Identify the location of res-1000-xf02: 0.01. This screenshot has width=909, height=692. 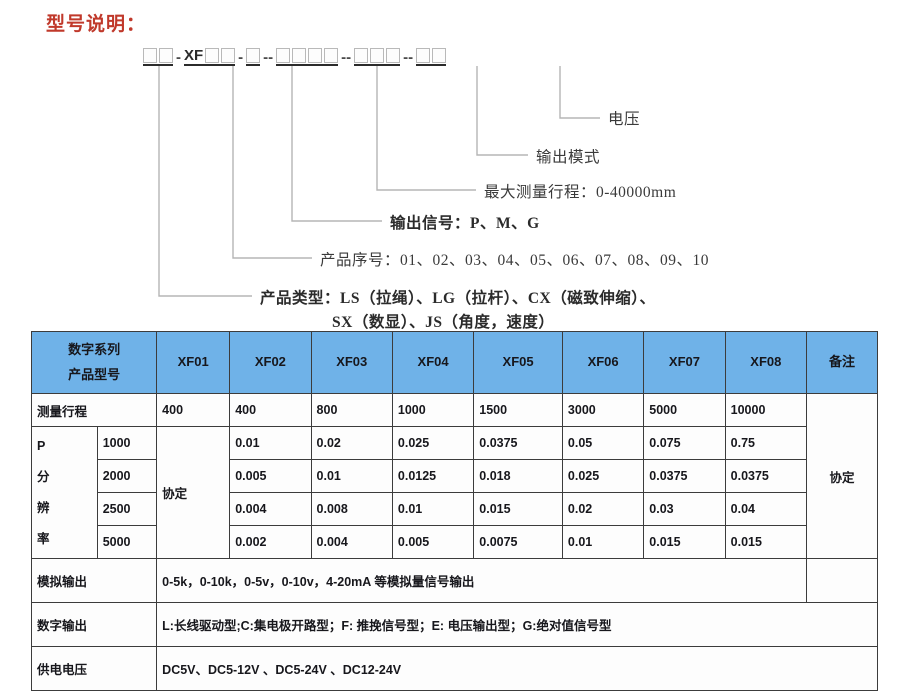
(270, 443).